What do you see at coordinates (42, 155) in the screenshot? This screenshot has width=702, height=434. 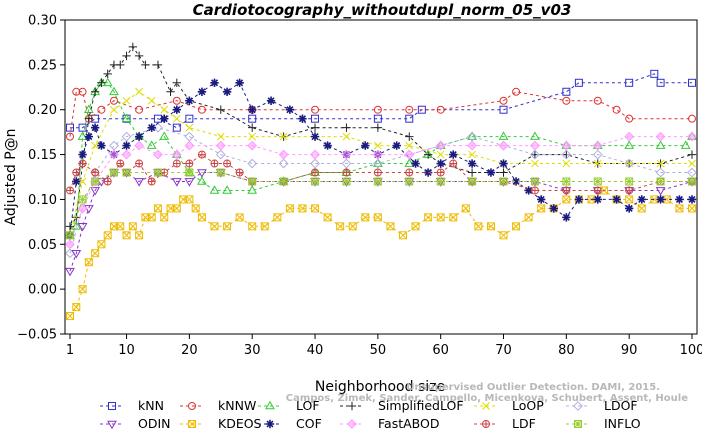 I see `y-tick-label: 0.15` at bounding box center [42, 155].